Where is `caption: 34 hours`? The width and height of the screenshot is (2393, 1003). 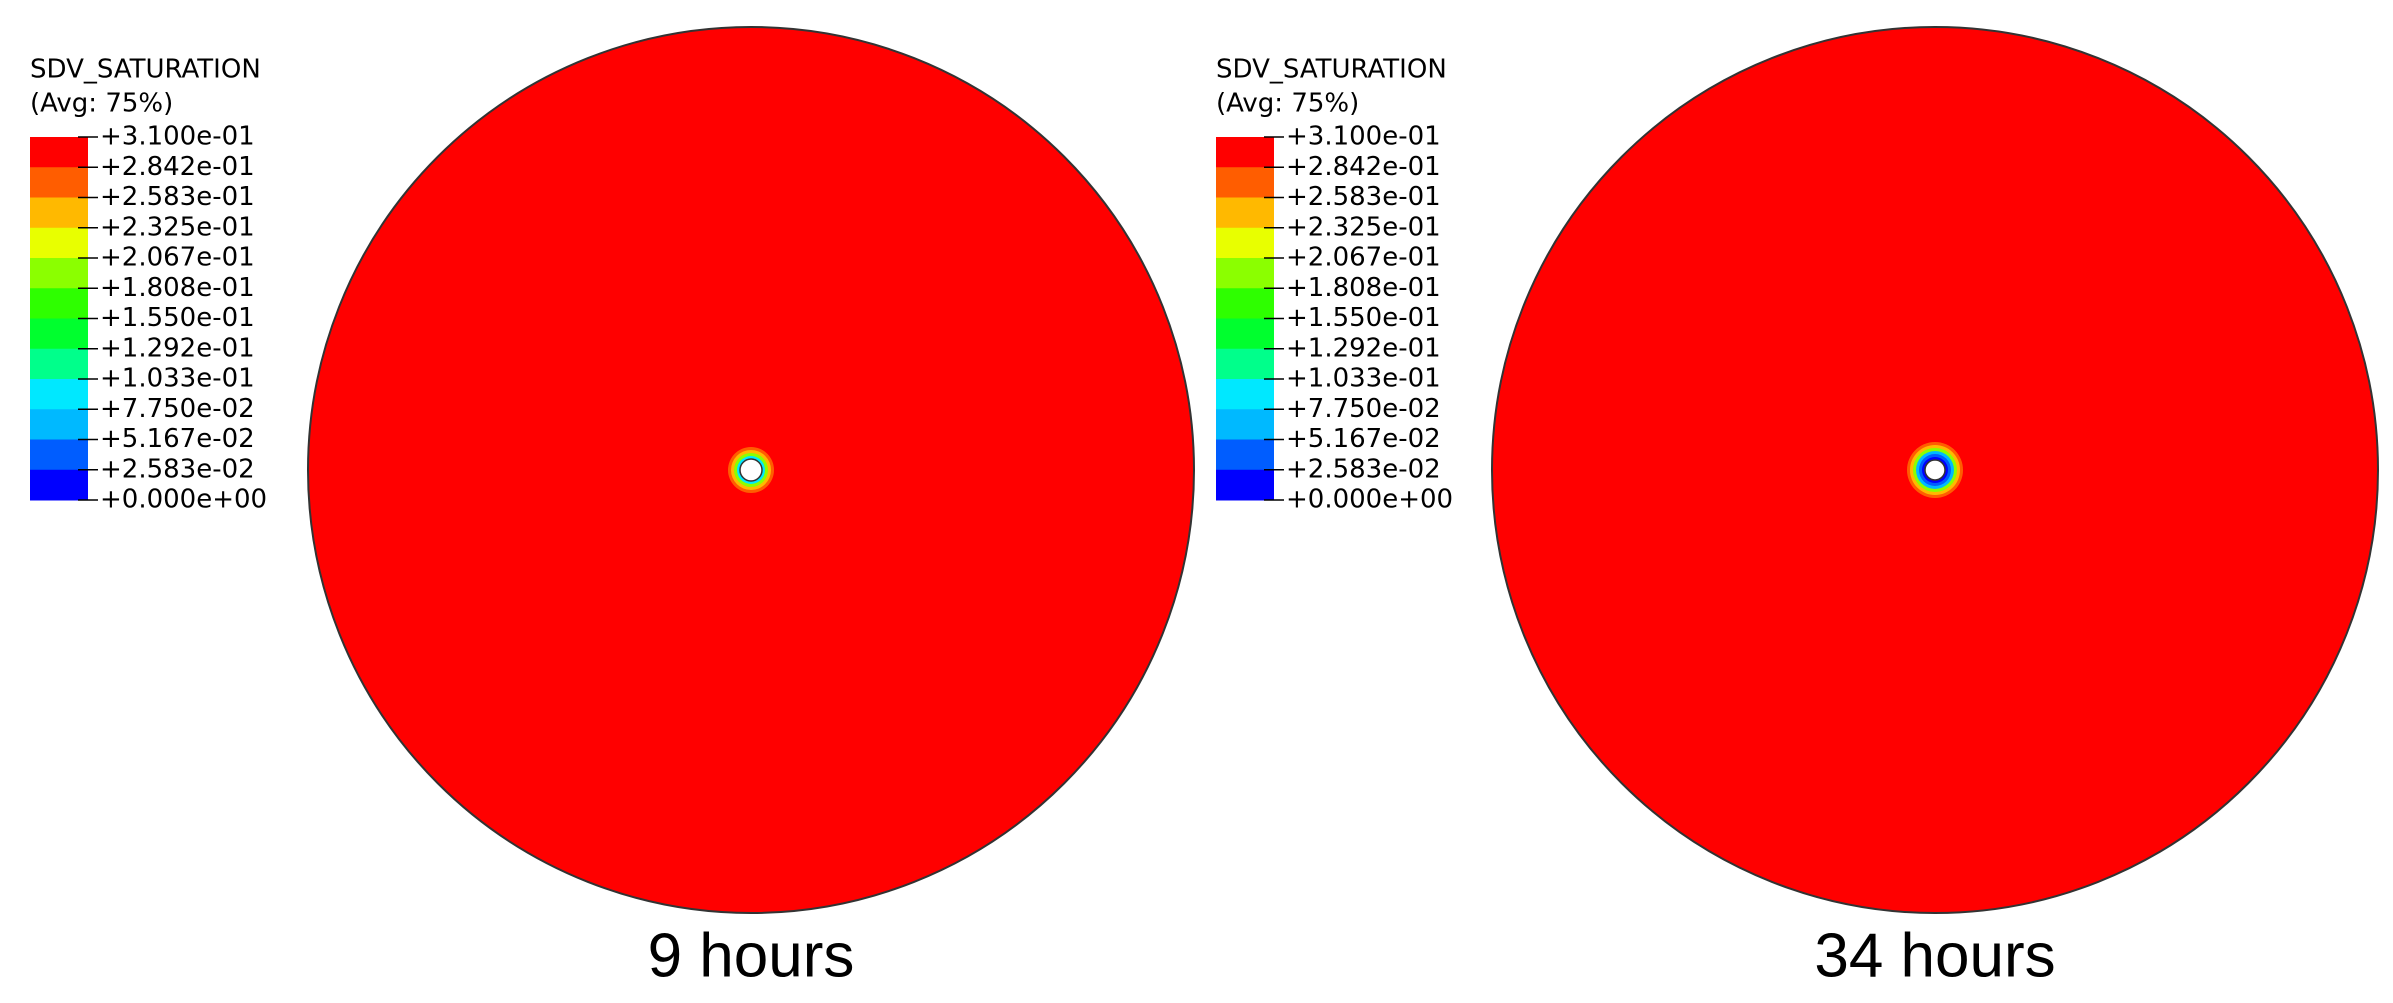 caption: 34 hours is located at coordinates (1934, 955).